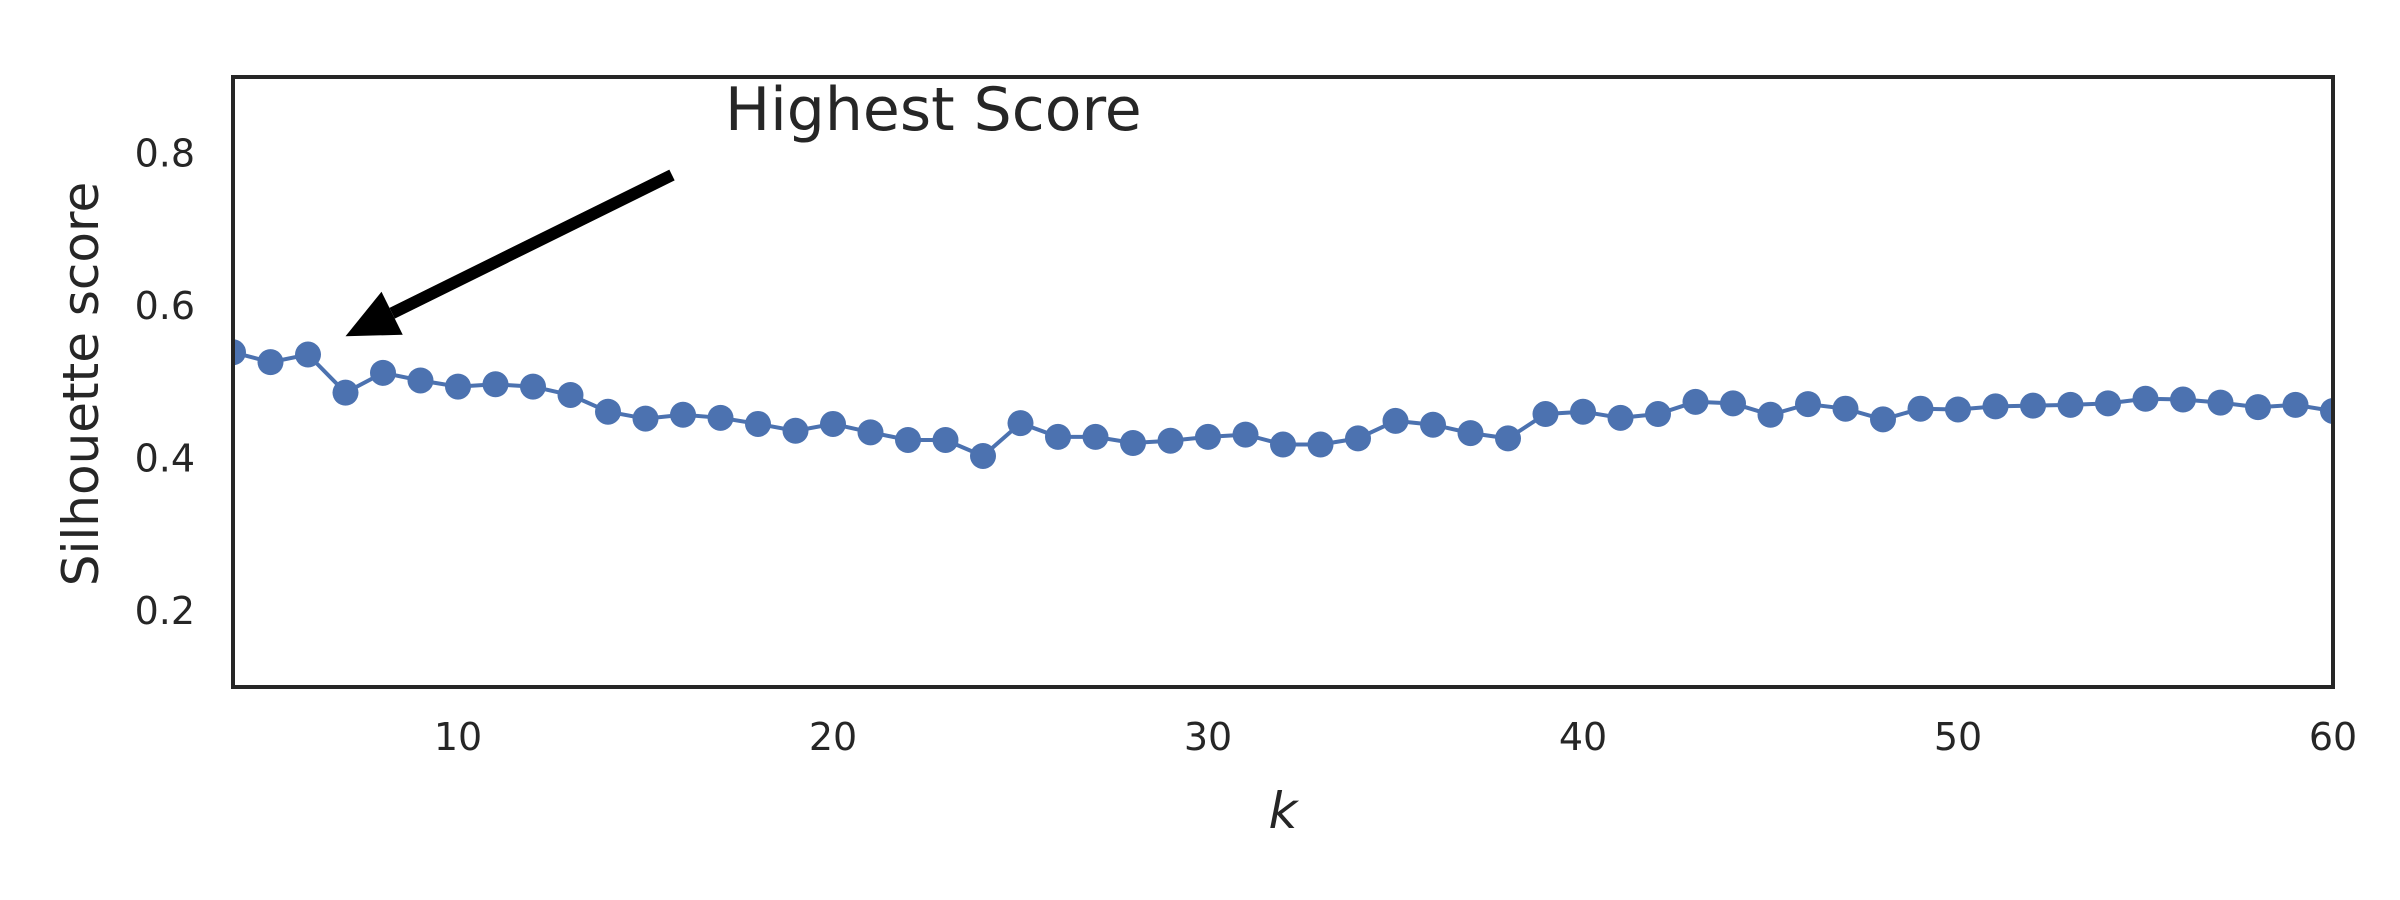 This screenshot has width=2400, height=900. I want to click on annotation-text: Highest Score, so click(933, 110).